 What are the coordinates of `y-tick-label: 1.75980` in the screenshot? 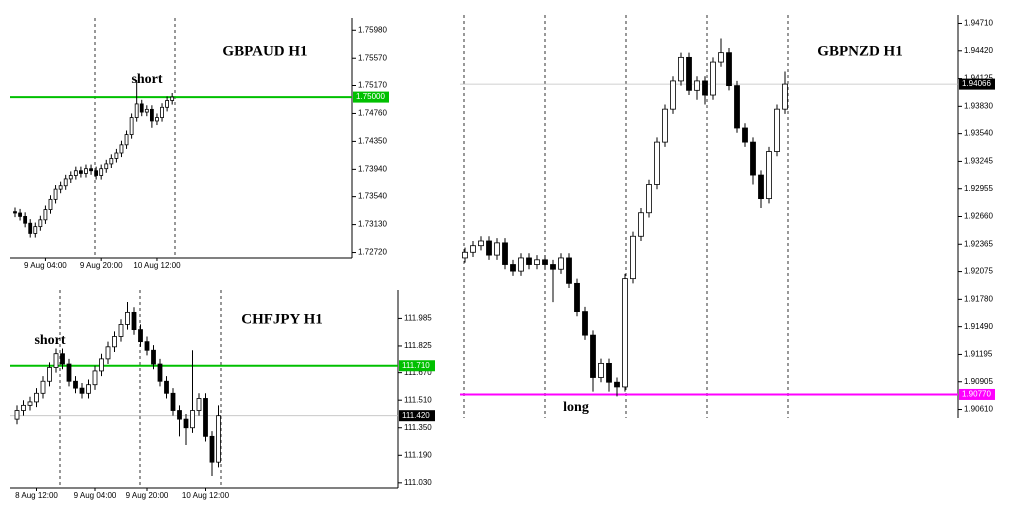 It's located at (372, 29).